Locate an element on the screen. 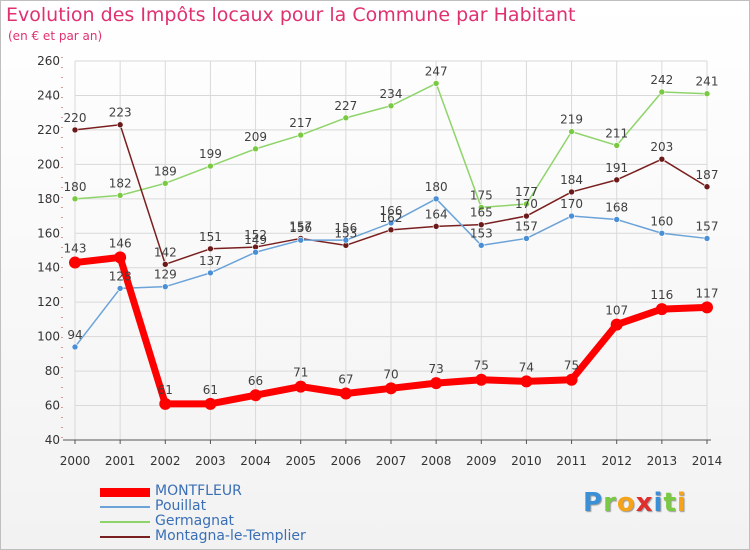  data-label: 128 is located at coordinates (120, 276).